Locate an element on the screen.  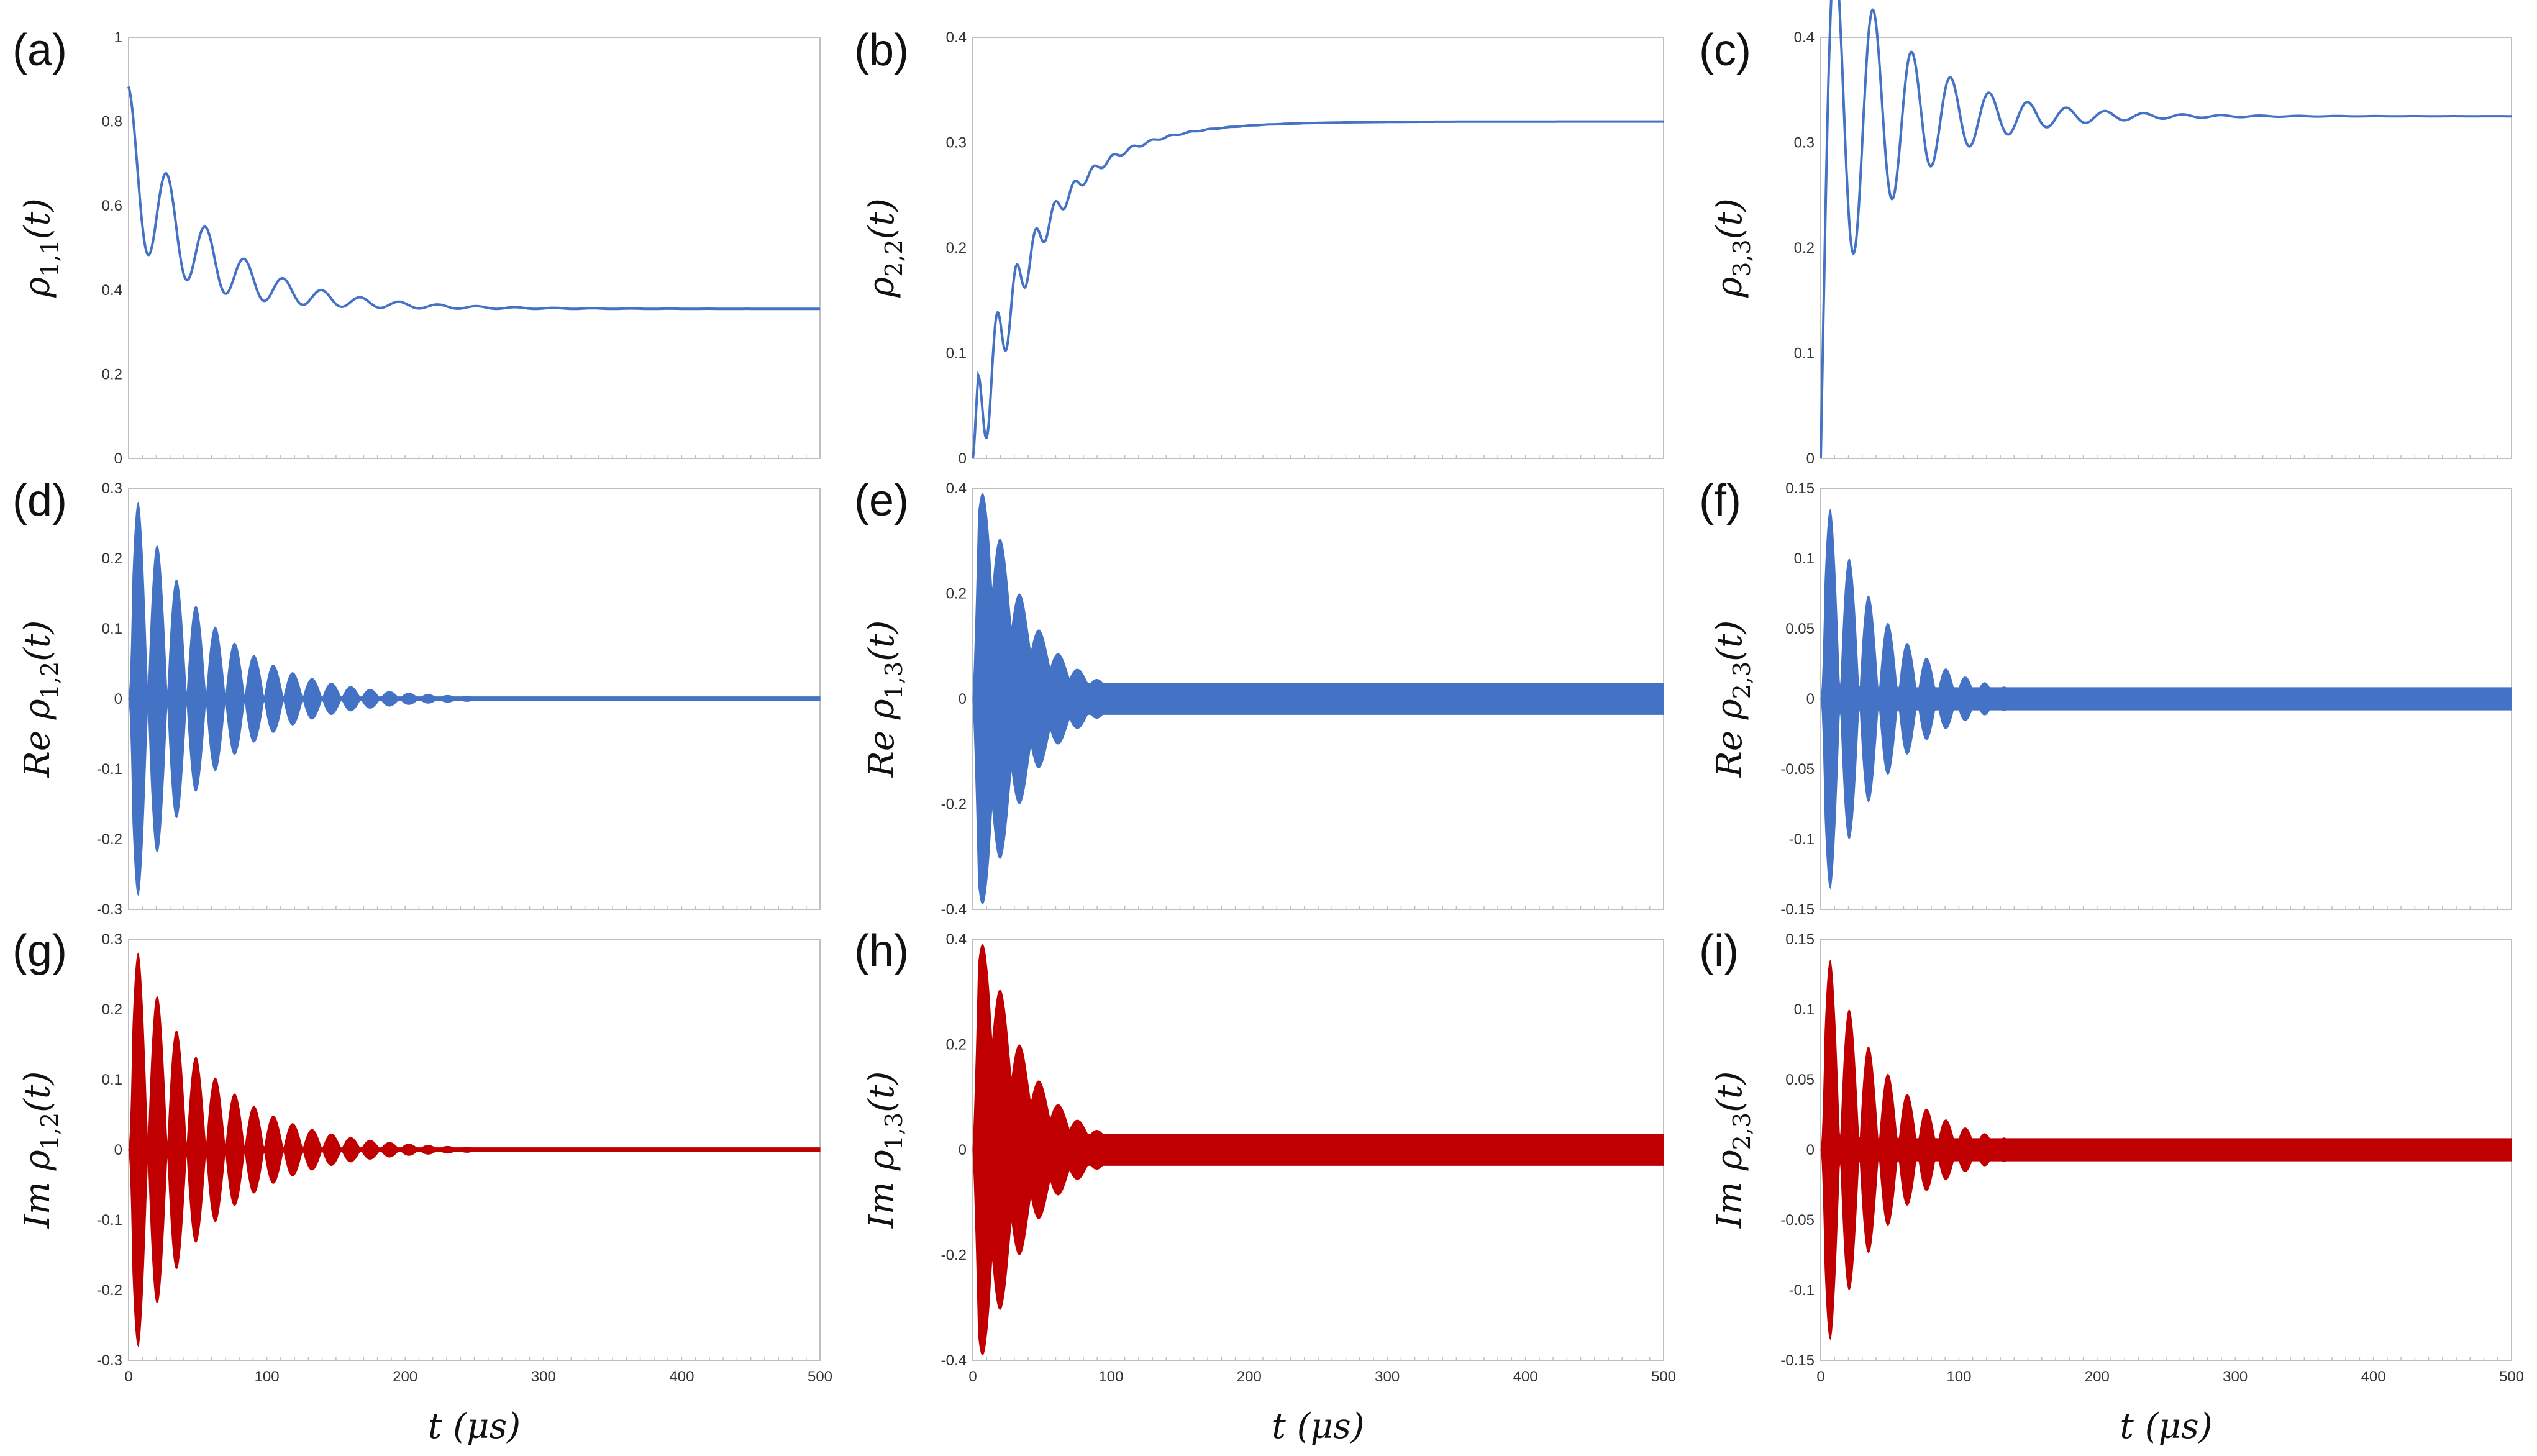
panel-label-i: (i) is located at coordinates (1719, 951).